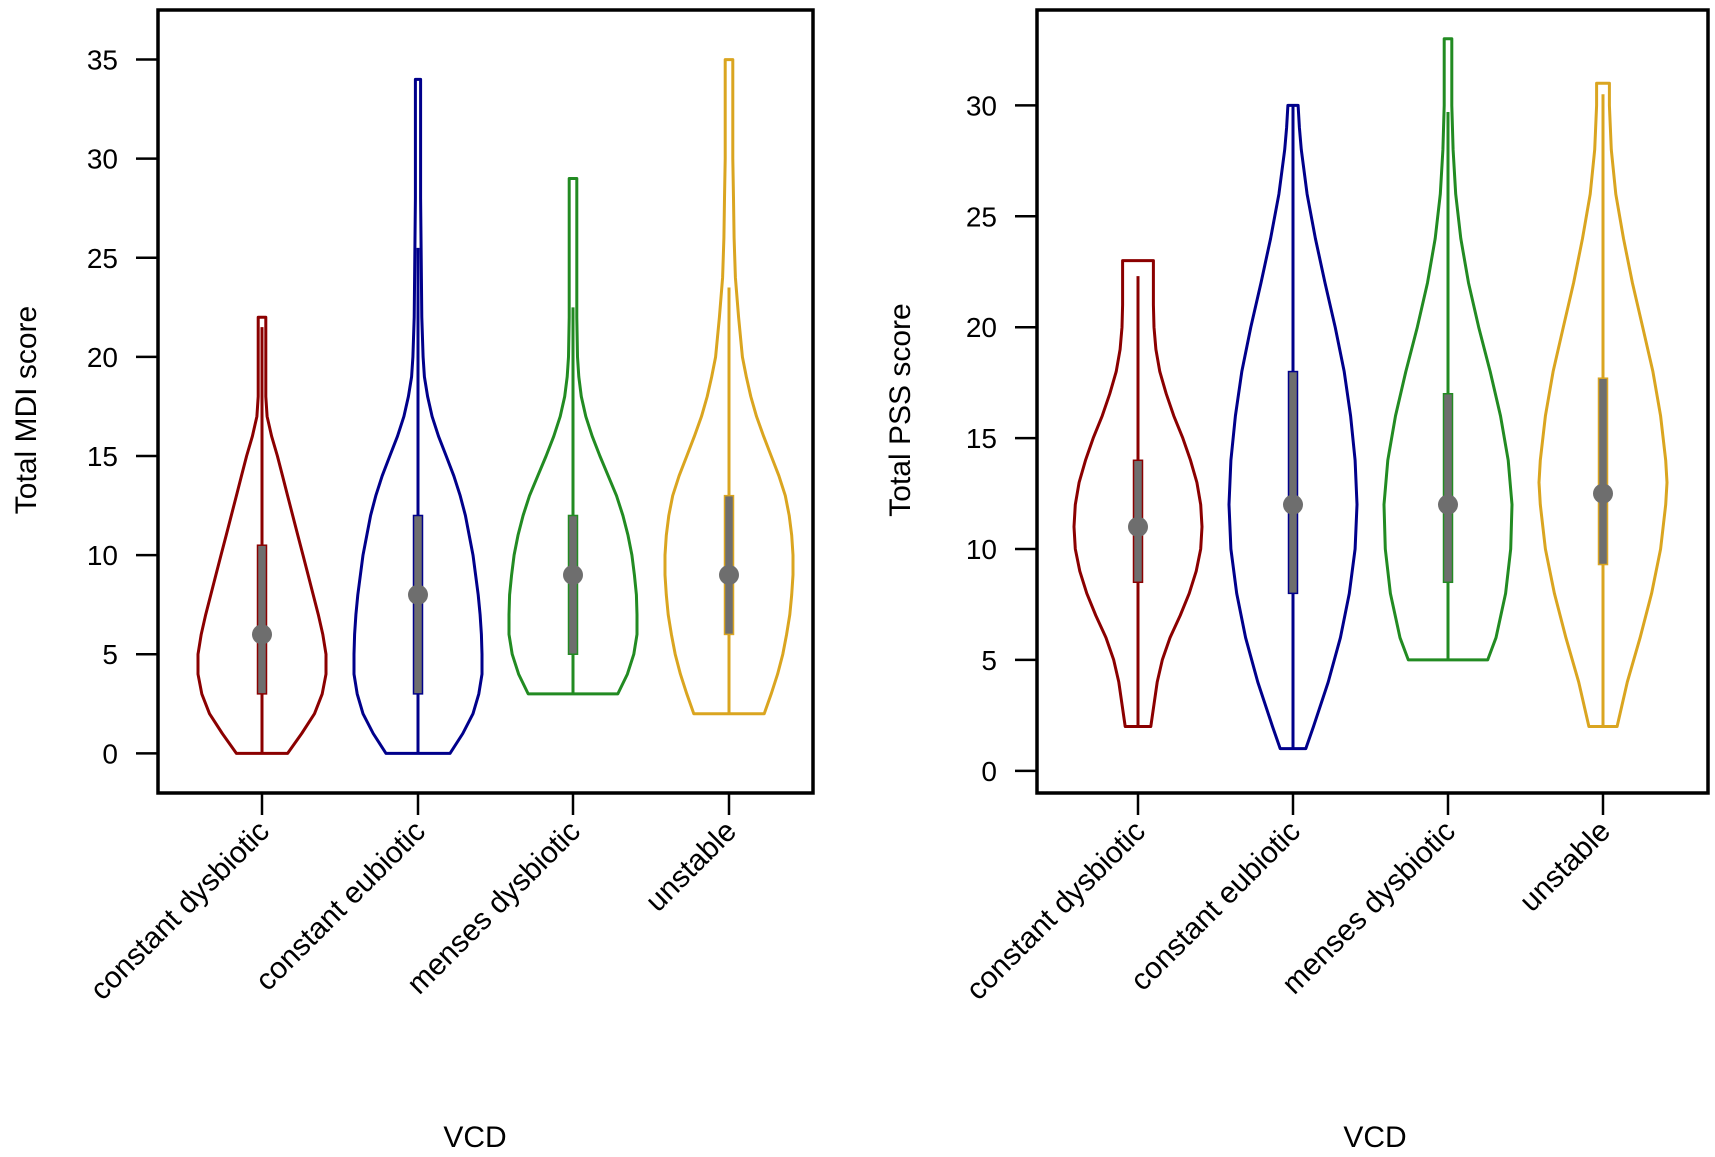 The width and height of the screenshot is (1715, 1157). Describe the element at coordinates (981, 216) in the screenshot. I see `pss-y-tick-label: 25` at that location.